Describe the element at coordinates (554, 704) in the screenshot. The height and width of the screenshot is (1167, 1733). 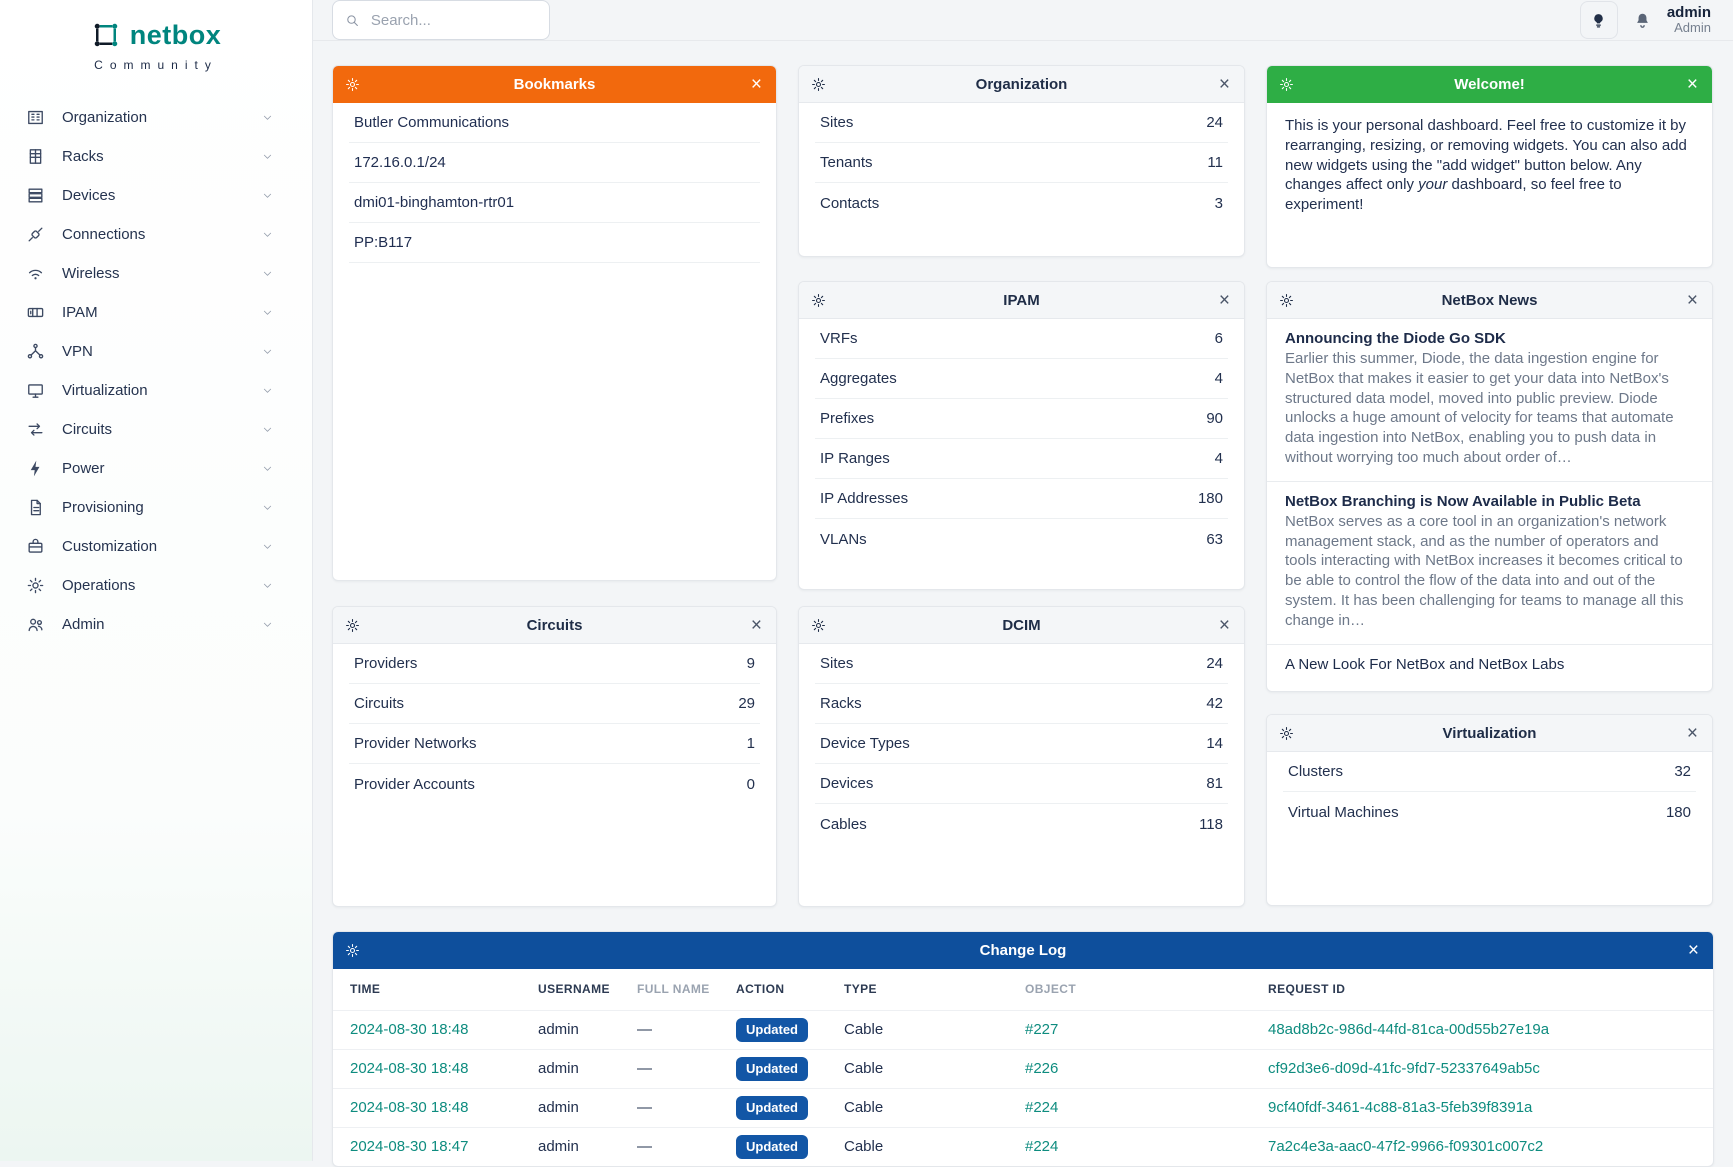
I see `stat-row: Circuits 29` at that location.